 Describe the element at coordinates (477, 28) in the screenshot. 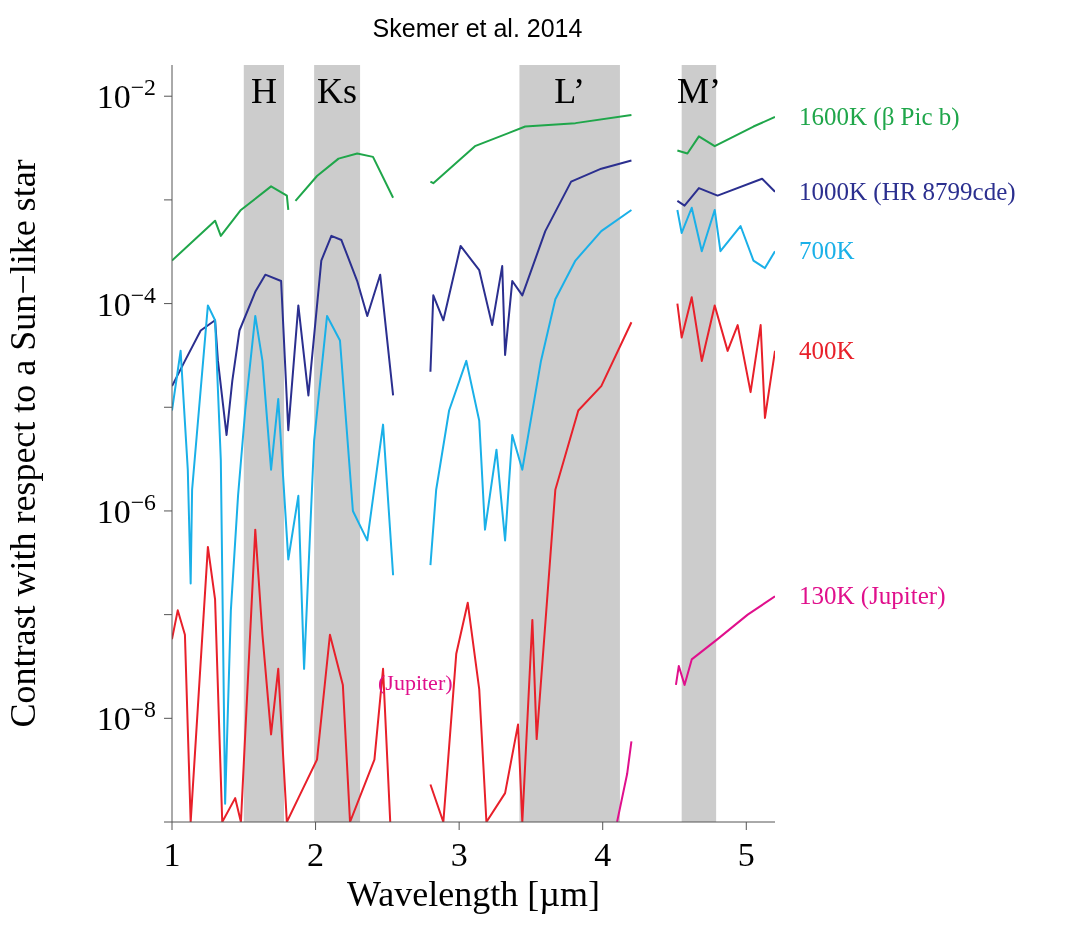

I see `chart-title: Skemer et al. 2014` at that location.